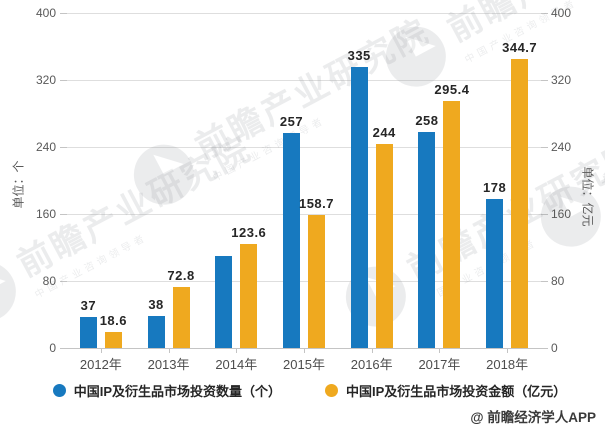 The width and height of the screenshot is (605, 430). Describe the element at coordinates (249, 233) in the screenshot. I see `bar-value-label: 123.6` at that location.